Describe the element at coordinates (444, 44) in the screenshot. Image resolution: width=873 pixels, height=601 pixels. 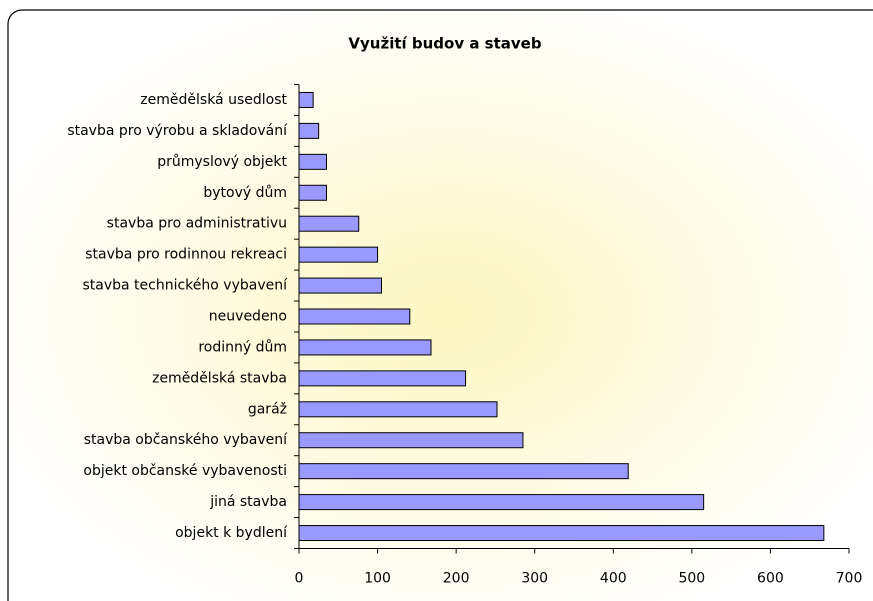
I see `chart-title: Využití budov a staveb` at that location.